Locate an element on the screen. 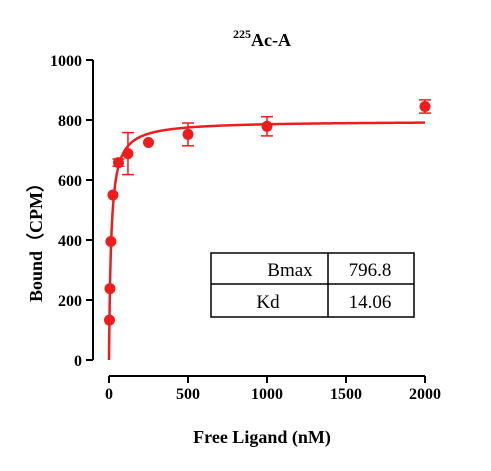  y-tick-label: 800 is located at coordinates (70, 121).